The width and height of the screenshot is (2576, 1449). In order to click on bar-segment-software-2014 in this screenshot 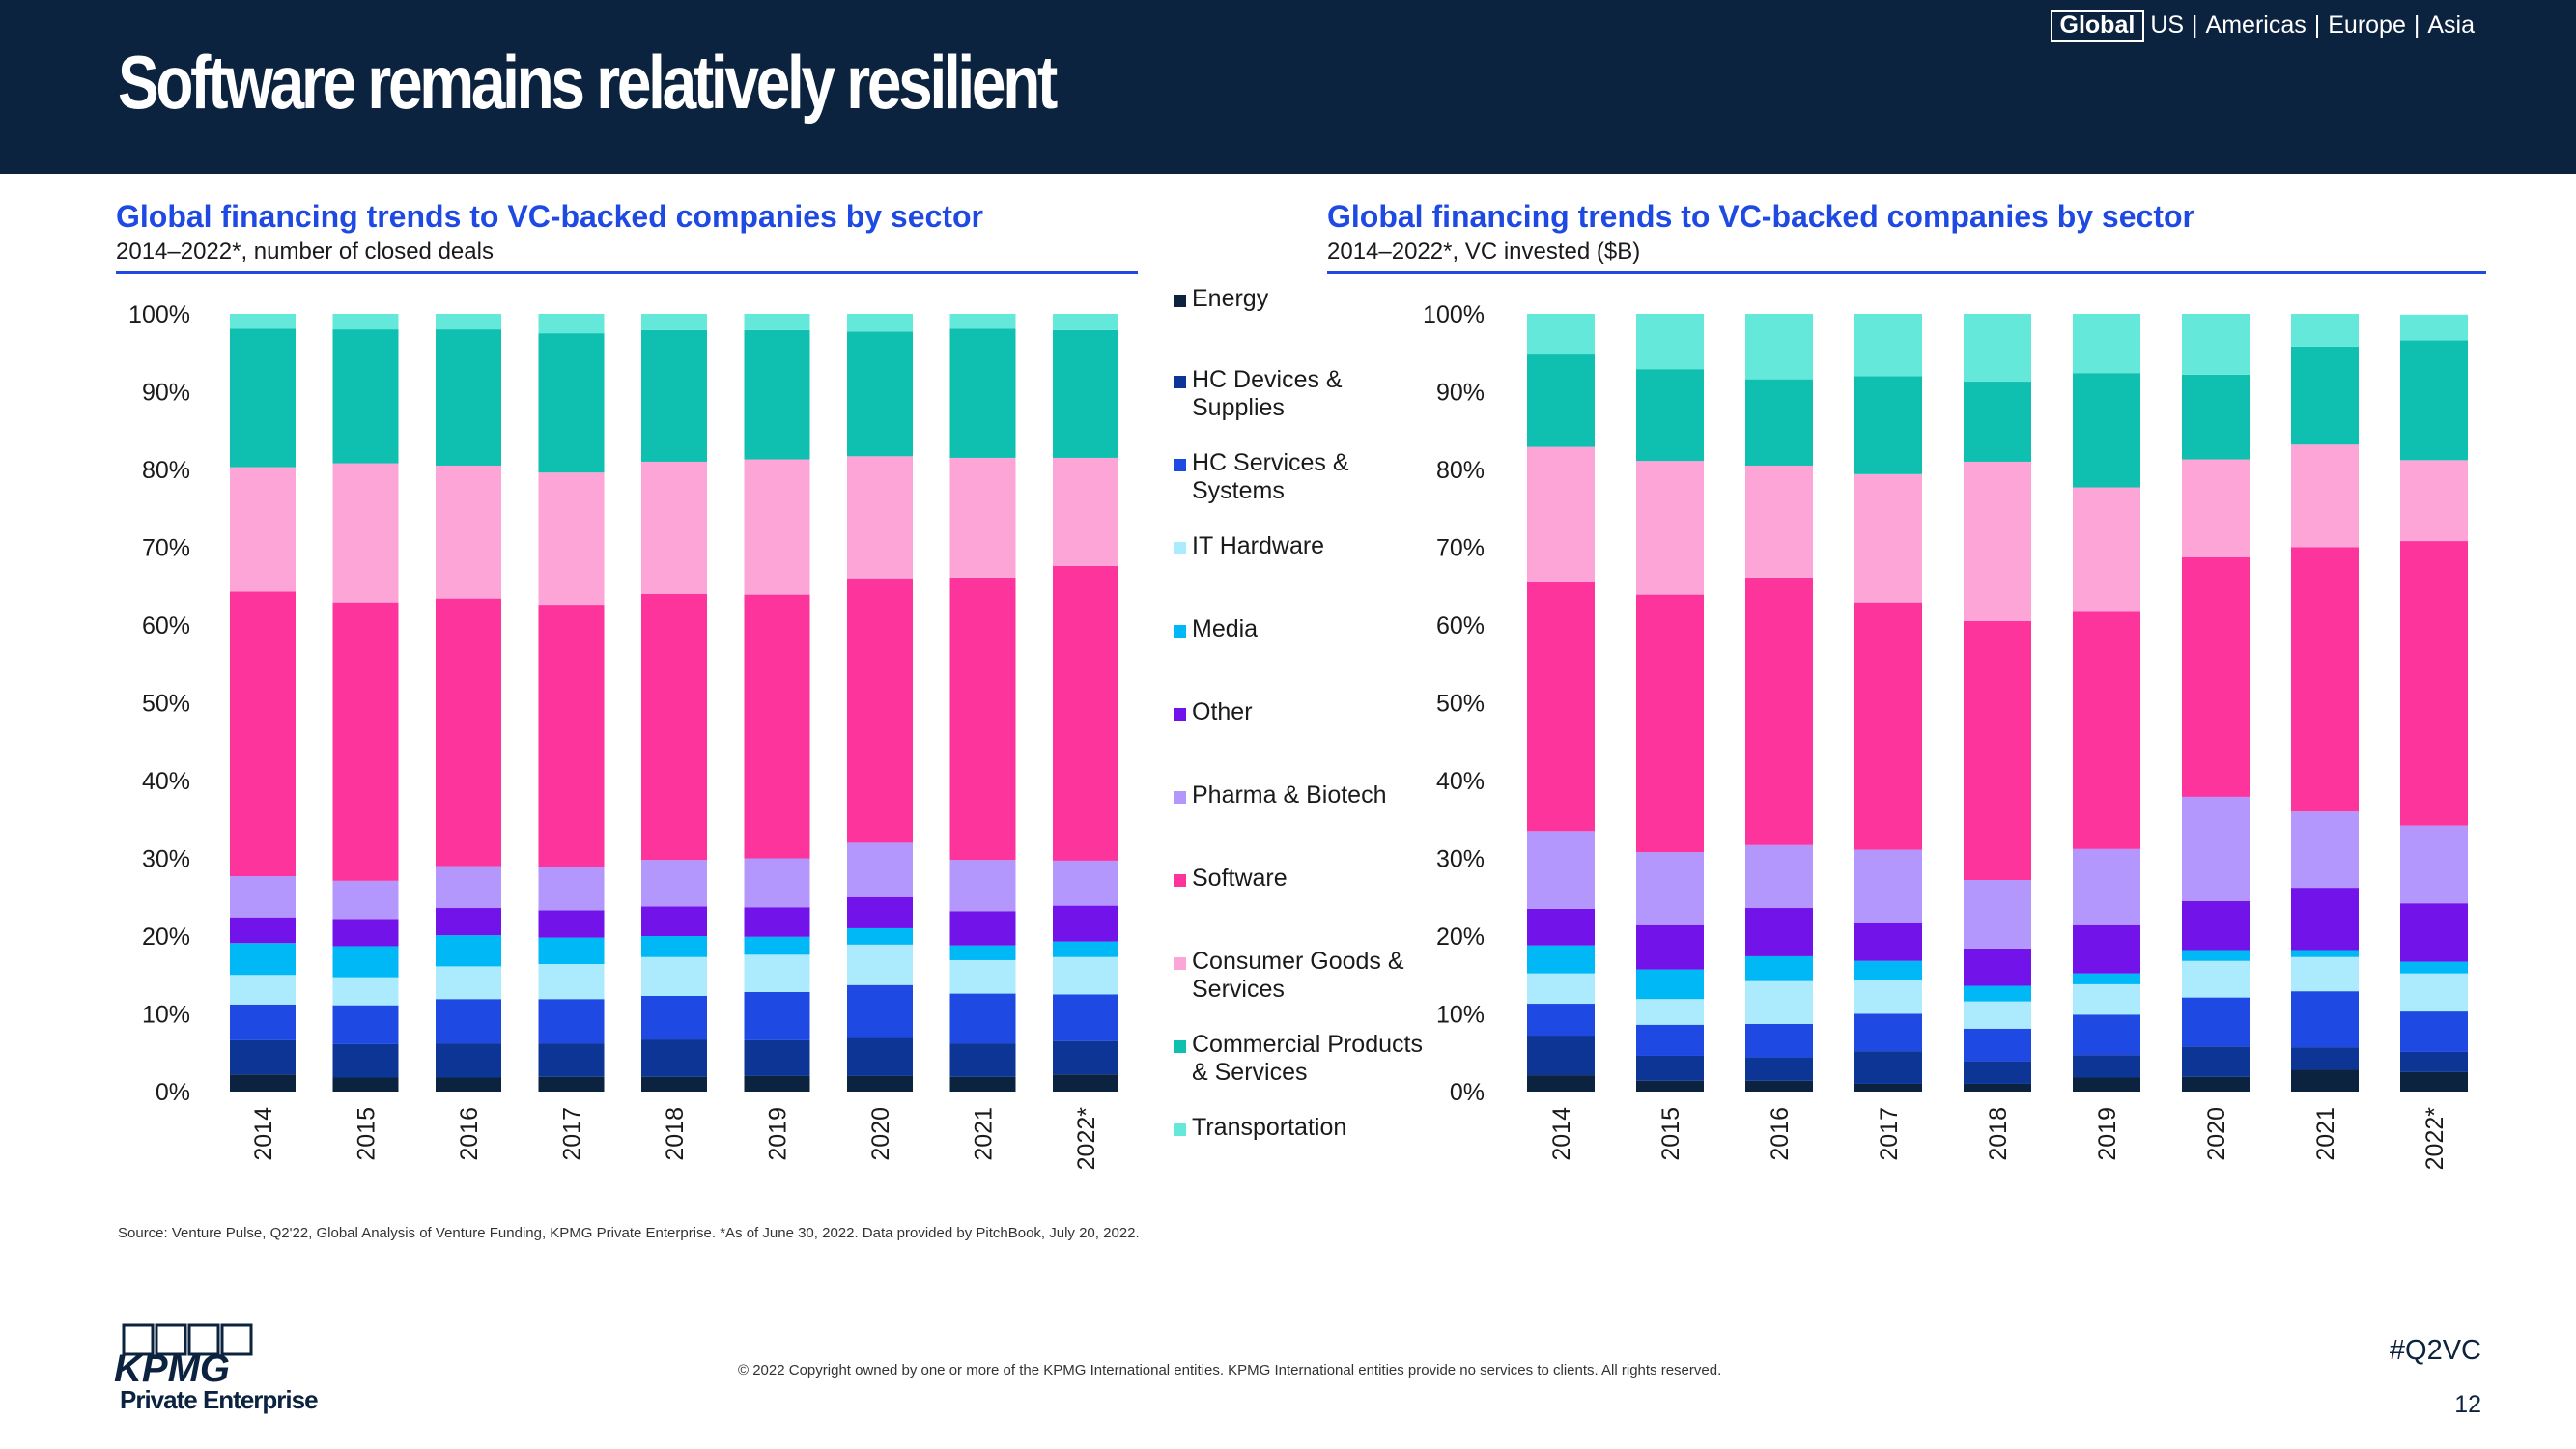, I will do `click(1561, 707)`.